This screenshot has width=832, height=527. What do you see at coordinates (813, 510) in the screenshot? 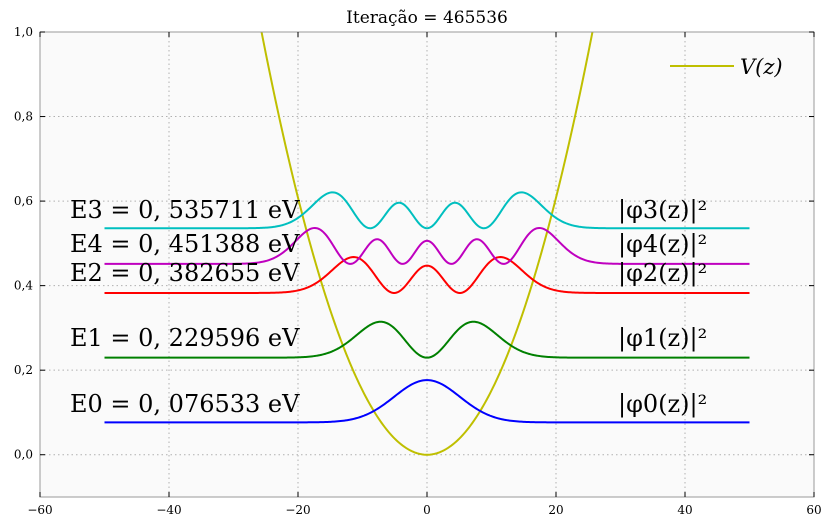
I see `x-tick-label: 60` at bounding box center [813, 510].